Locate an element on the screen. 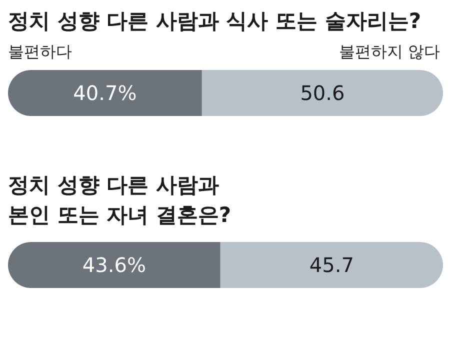  chart-title: 정치 성향 다른 사람과 식사 또는 술자리는? is located at coordinates (214, 21).